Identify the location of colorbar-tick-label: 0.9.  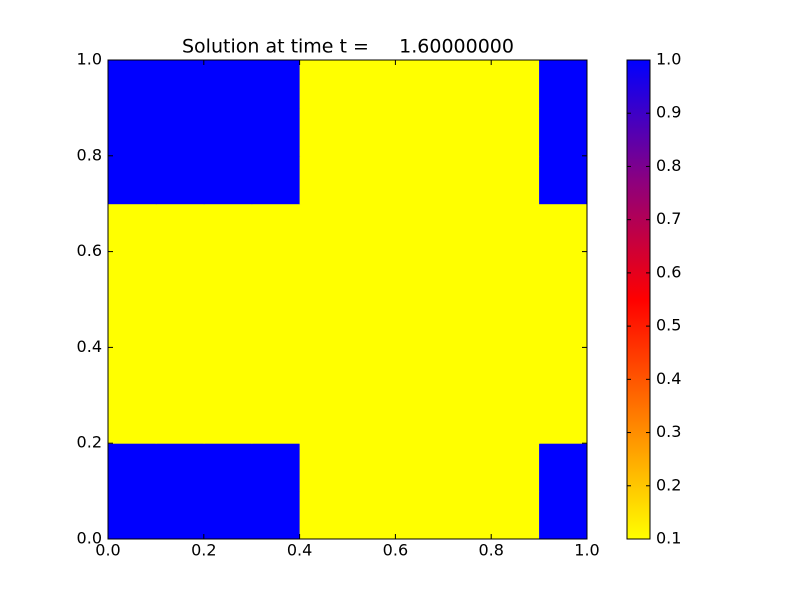
(668, 112).